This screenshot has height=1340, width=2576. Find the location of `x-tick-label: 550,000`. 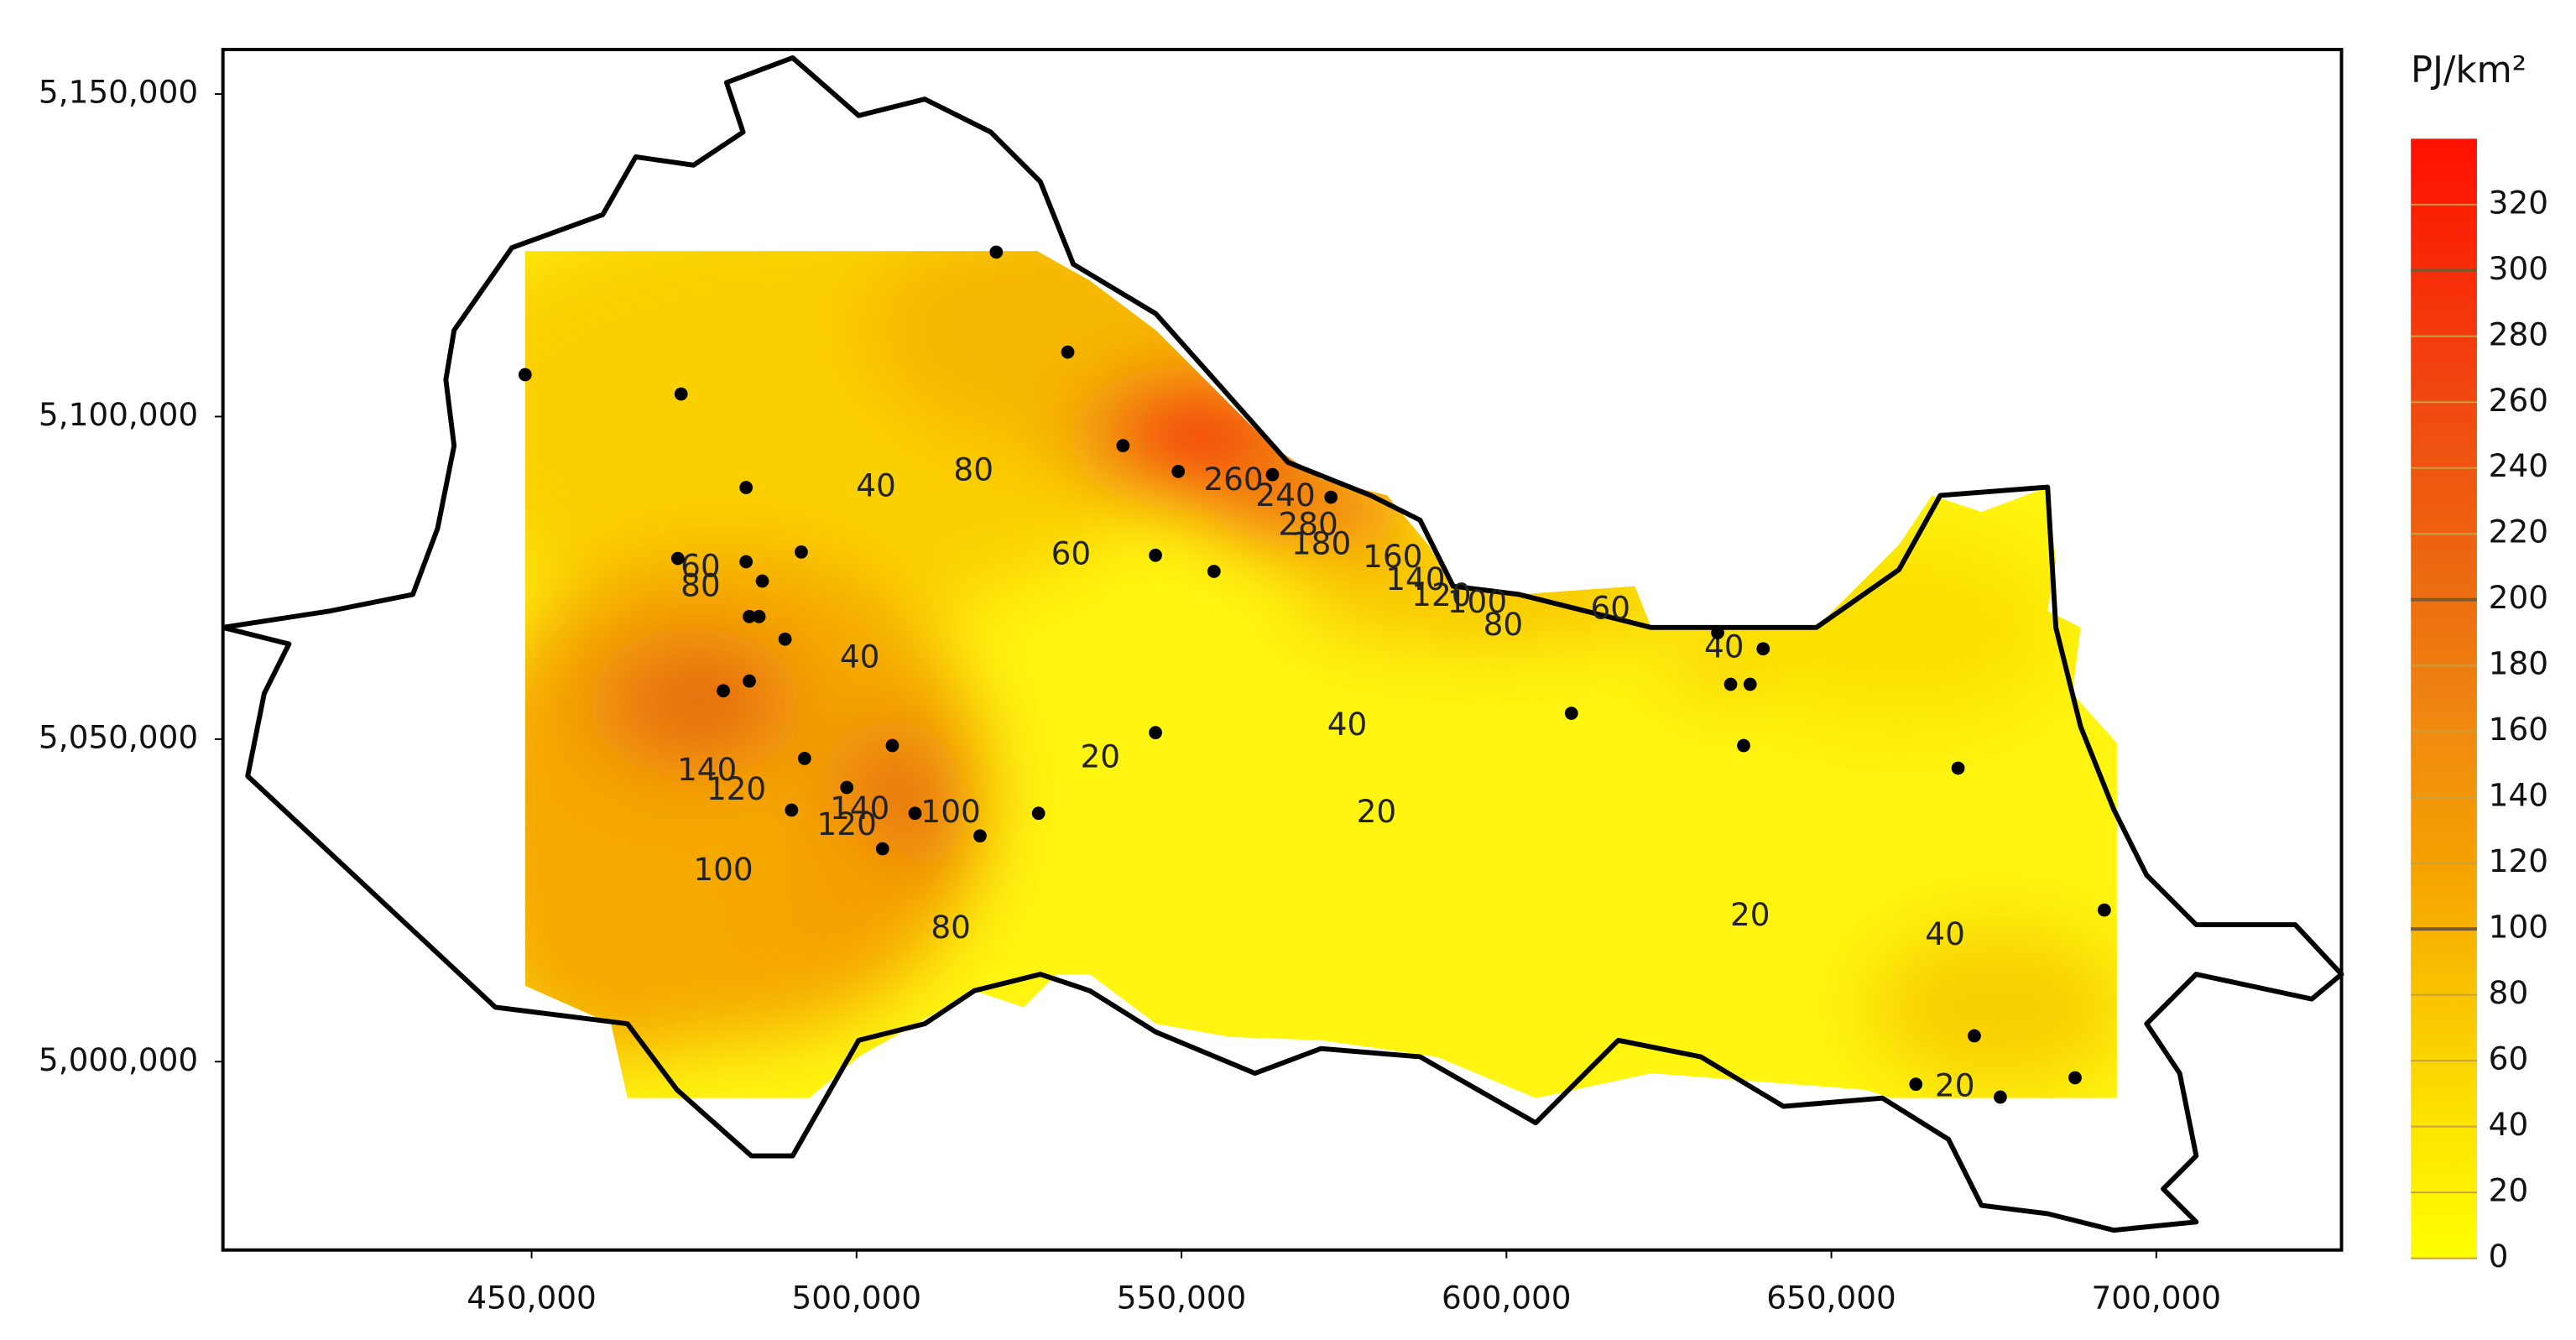

x-tick-label: 550,000 is located at coordinates (1182, 1297).